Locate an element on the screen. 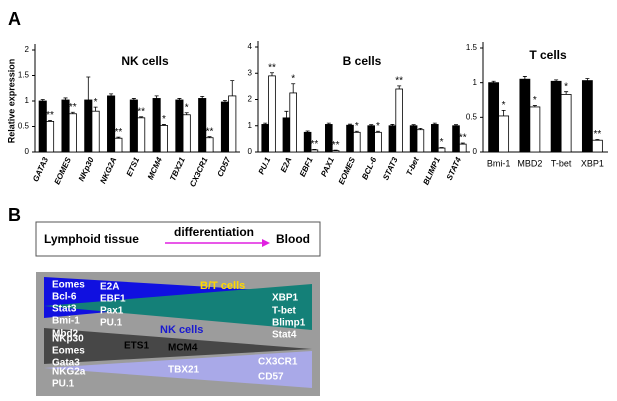 Image resolution: width=617 pixels, height=401 pixels. box-text: Lymphoid tissue is located at coordinates (91, 239).